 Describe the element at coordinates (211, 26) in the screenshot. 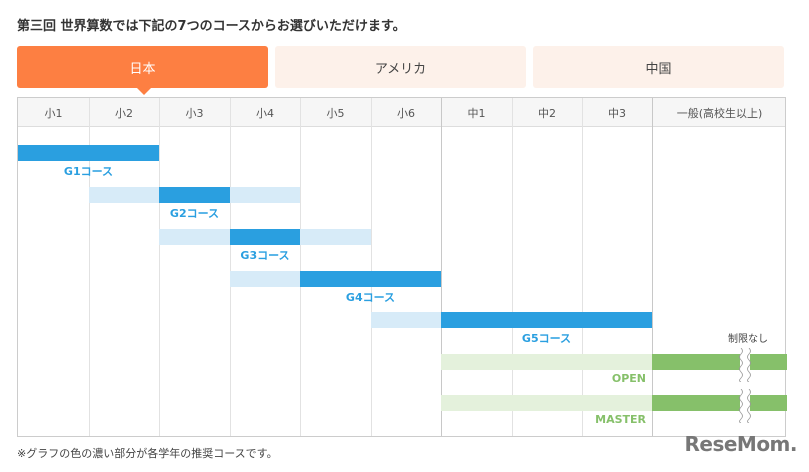

I see `page-title: 第三回 世界算数では下記の7つのコースからお選びいただけます。` at that location.